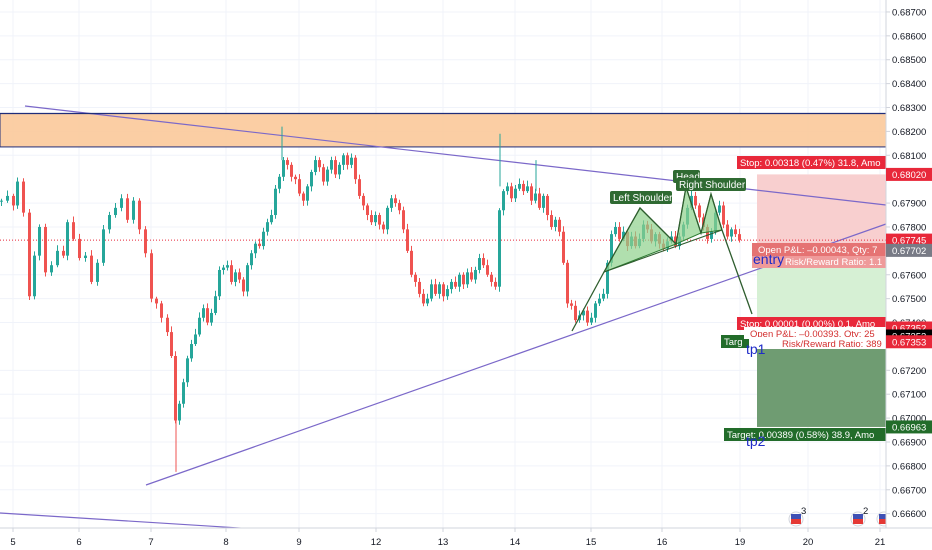 This screenshot has height=550, width=932. Describe the element at coordinates (909, 84) in the screenshot. I see `price-tick-label-3: 0.68400` at that location.